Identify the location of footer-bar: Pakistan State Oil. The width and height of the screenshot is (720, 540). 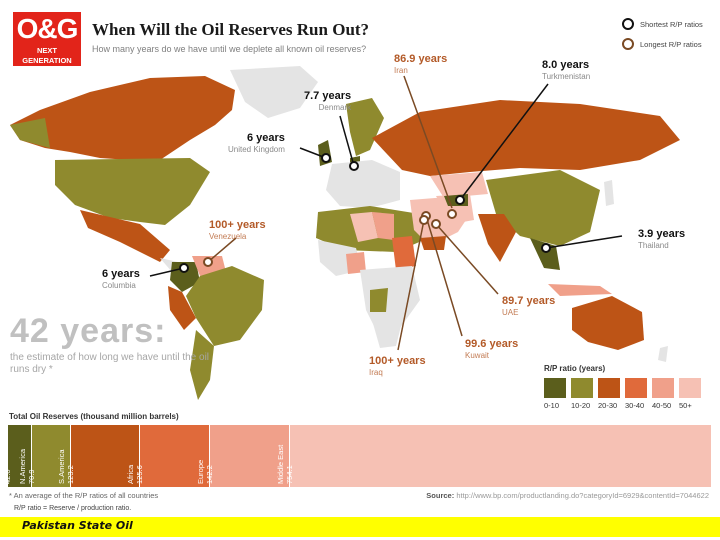
(360, 527).